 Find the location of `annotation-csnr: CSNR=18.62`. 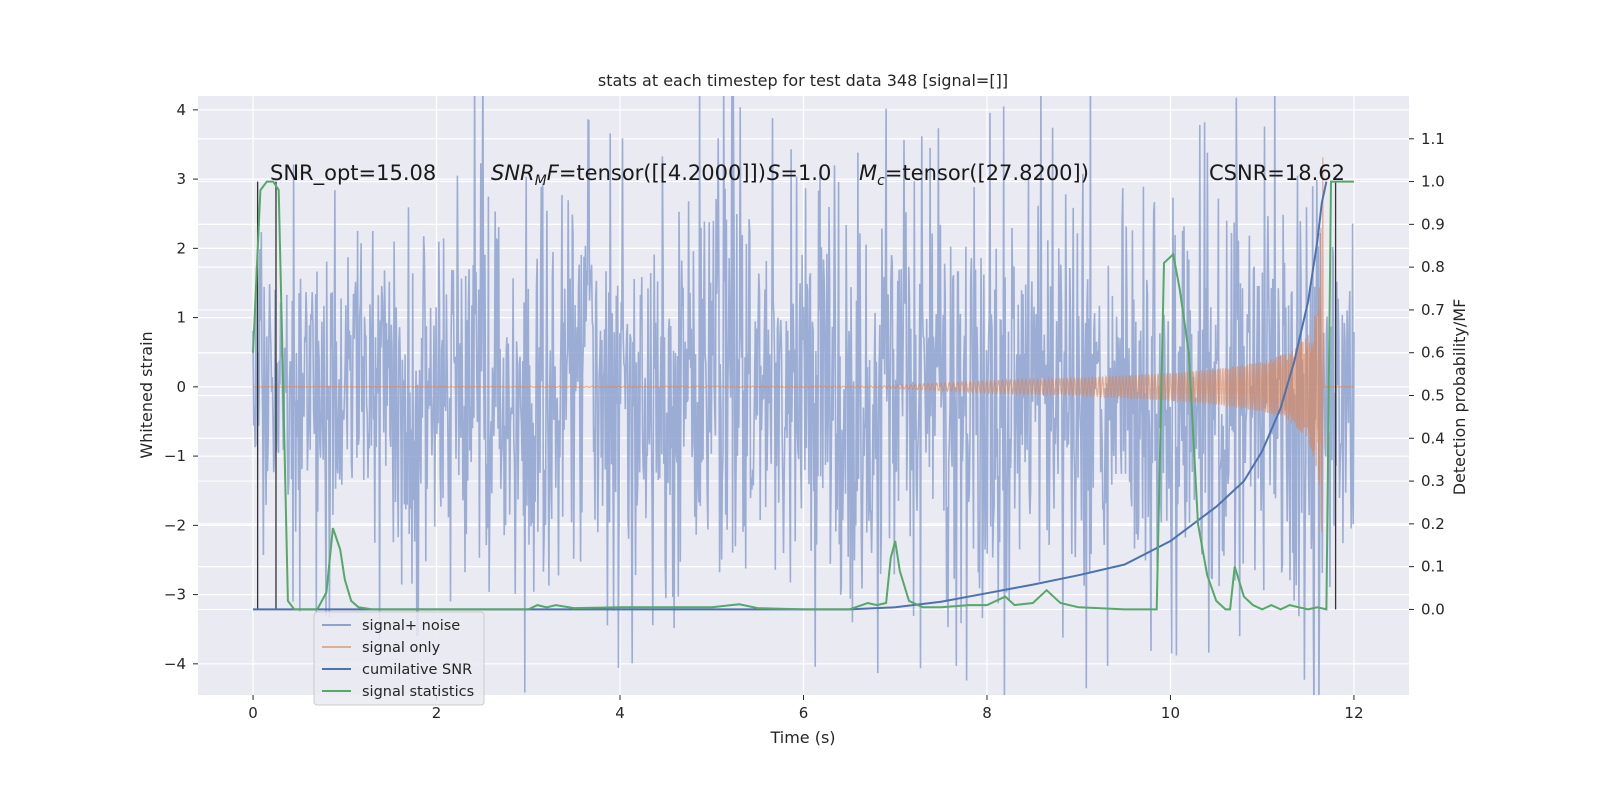

annotation-csnr: CSNR=18.62 is located at coordinates (1277, 173).